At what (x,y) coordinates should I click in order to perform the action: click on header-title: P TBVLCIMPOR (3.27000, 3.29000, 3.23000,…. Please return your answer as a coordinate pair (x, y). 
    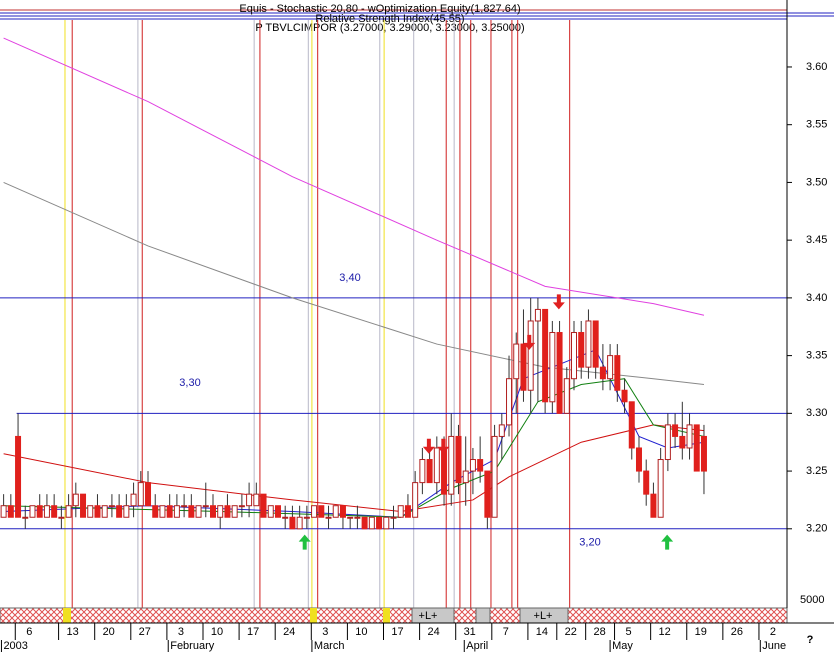
    Looking at the image, I should click on (389, 28).